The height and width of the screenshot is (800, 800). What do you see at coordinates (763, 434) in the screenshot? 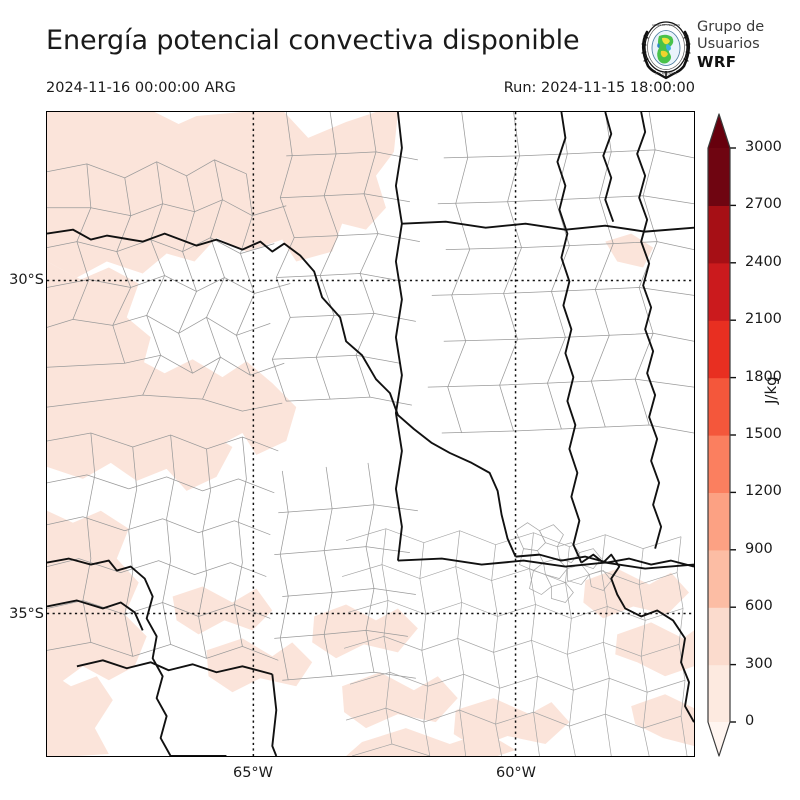
I see `colorbar-tick-label: 1500` at bounding box center [763, 434].